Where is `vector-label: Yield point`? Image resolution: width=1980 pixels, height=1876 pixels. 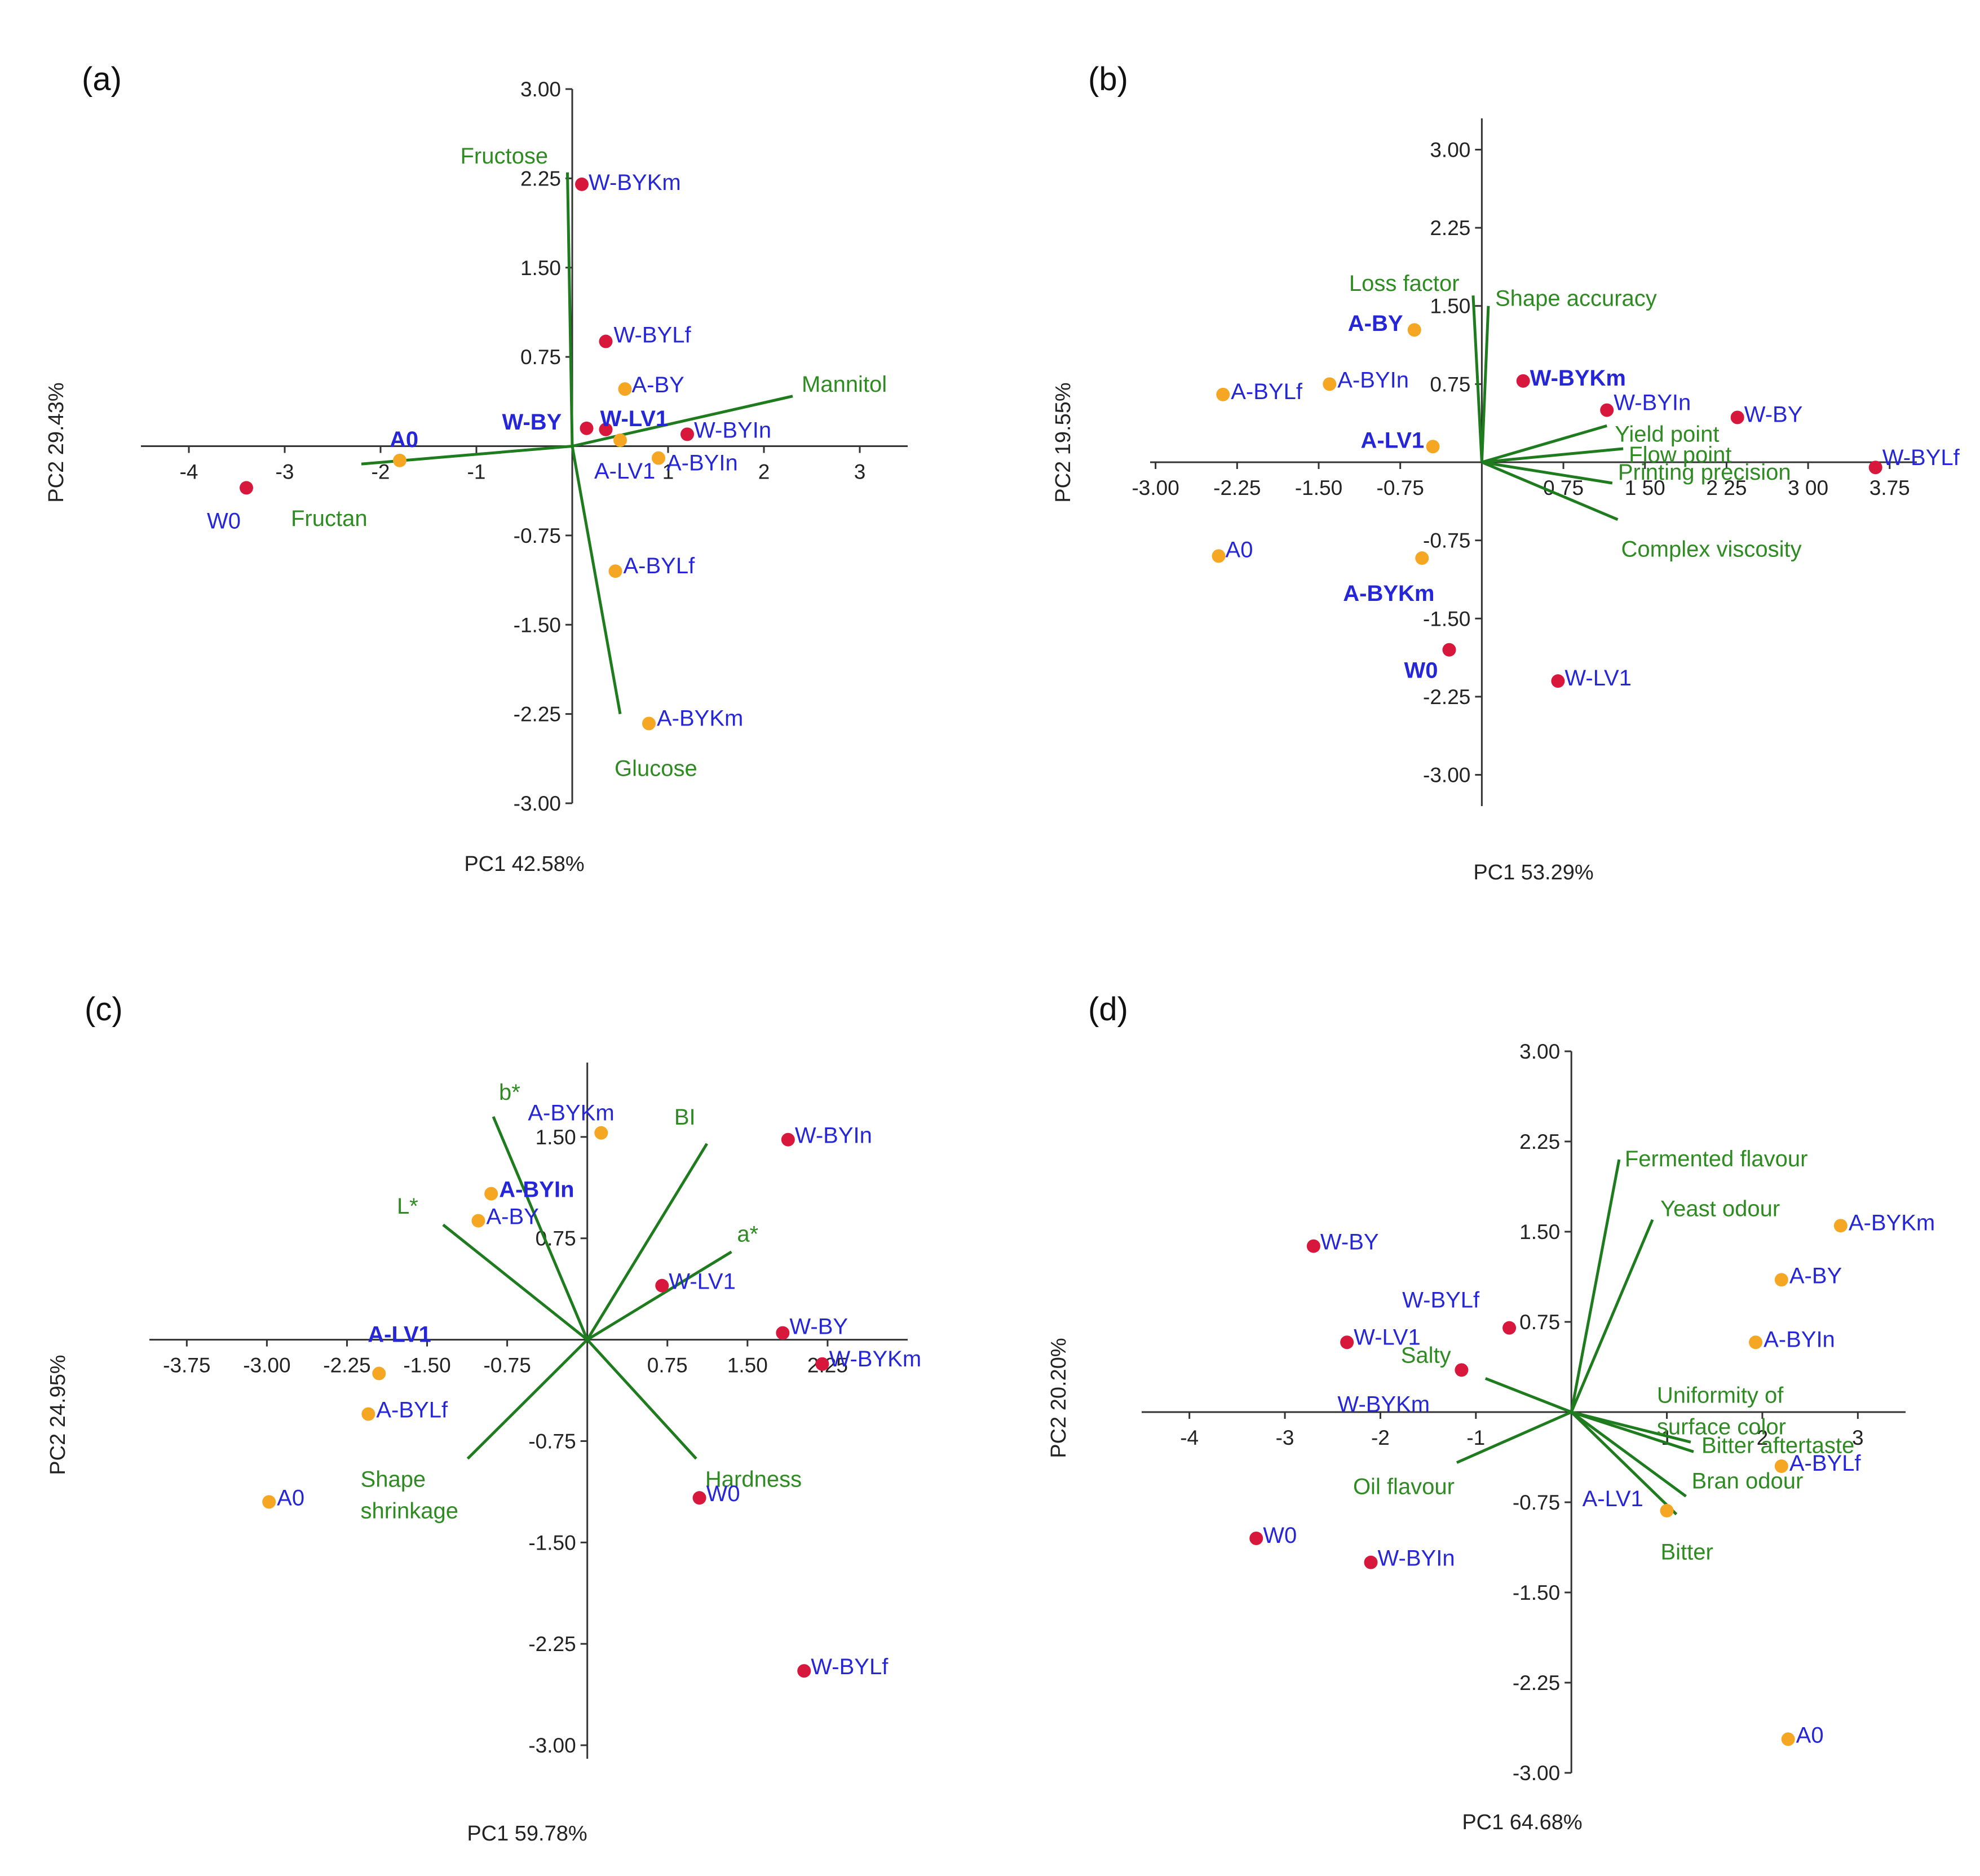 vector-label: Yield point is located at coordinates (1667, 434).